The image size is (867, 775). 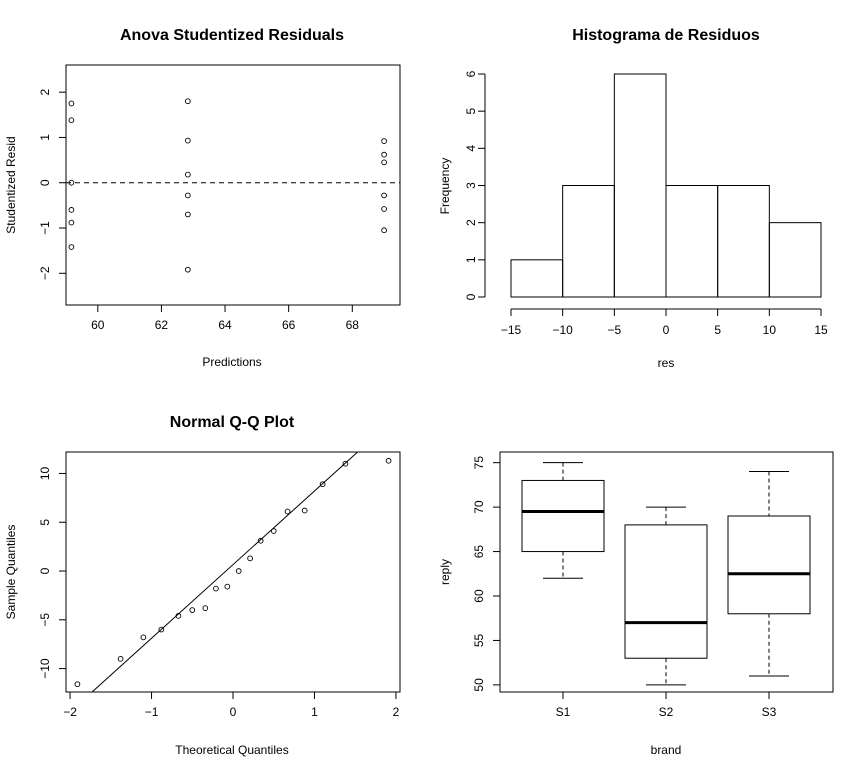 What do you see at coordinates (70, 712) in the screenshot?
I see `x-tick-label: −2` at bounding box center [70, 712].